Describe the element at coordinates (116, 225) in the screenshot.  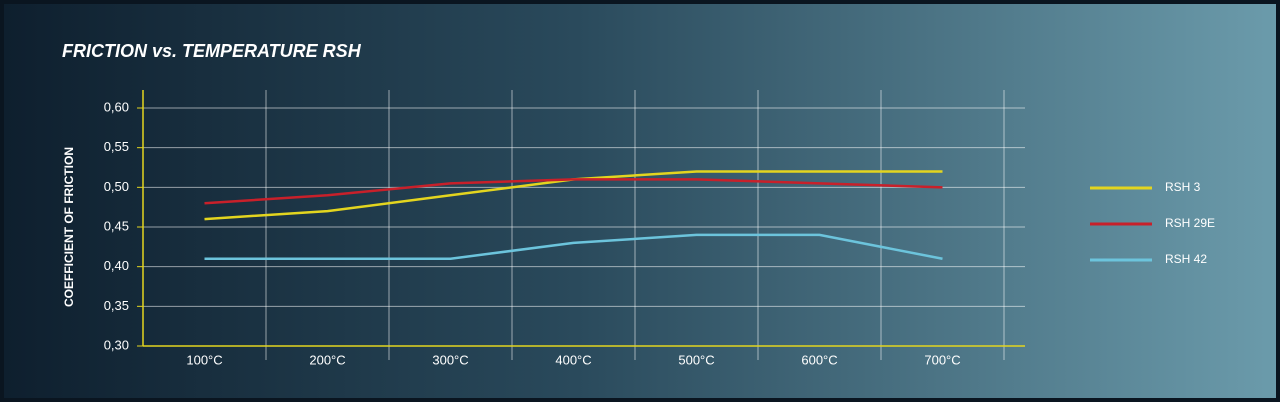
I see `y-tick-label: 0,45` at that location.